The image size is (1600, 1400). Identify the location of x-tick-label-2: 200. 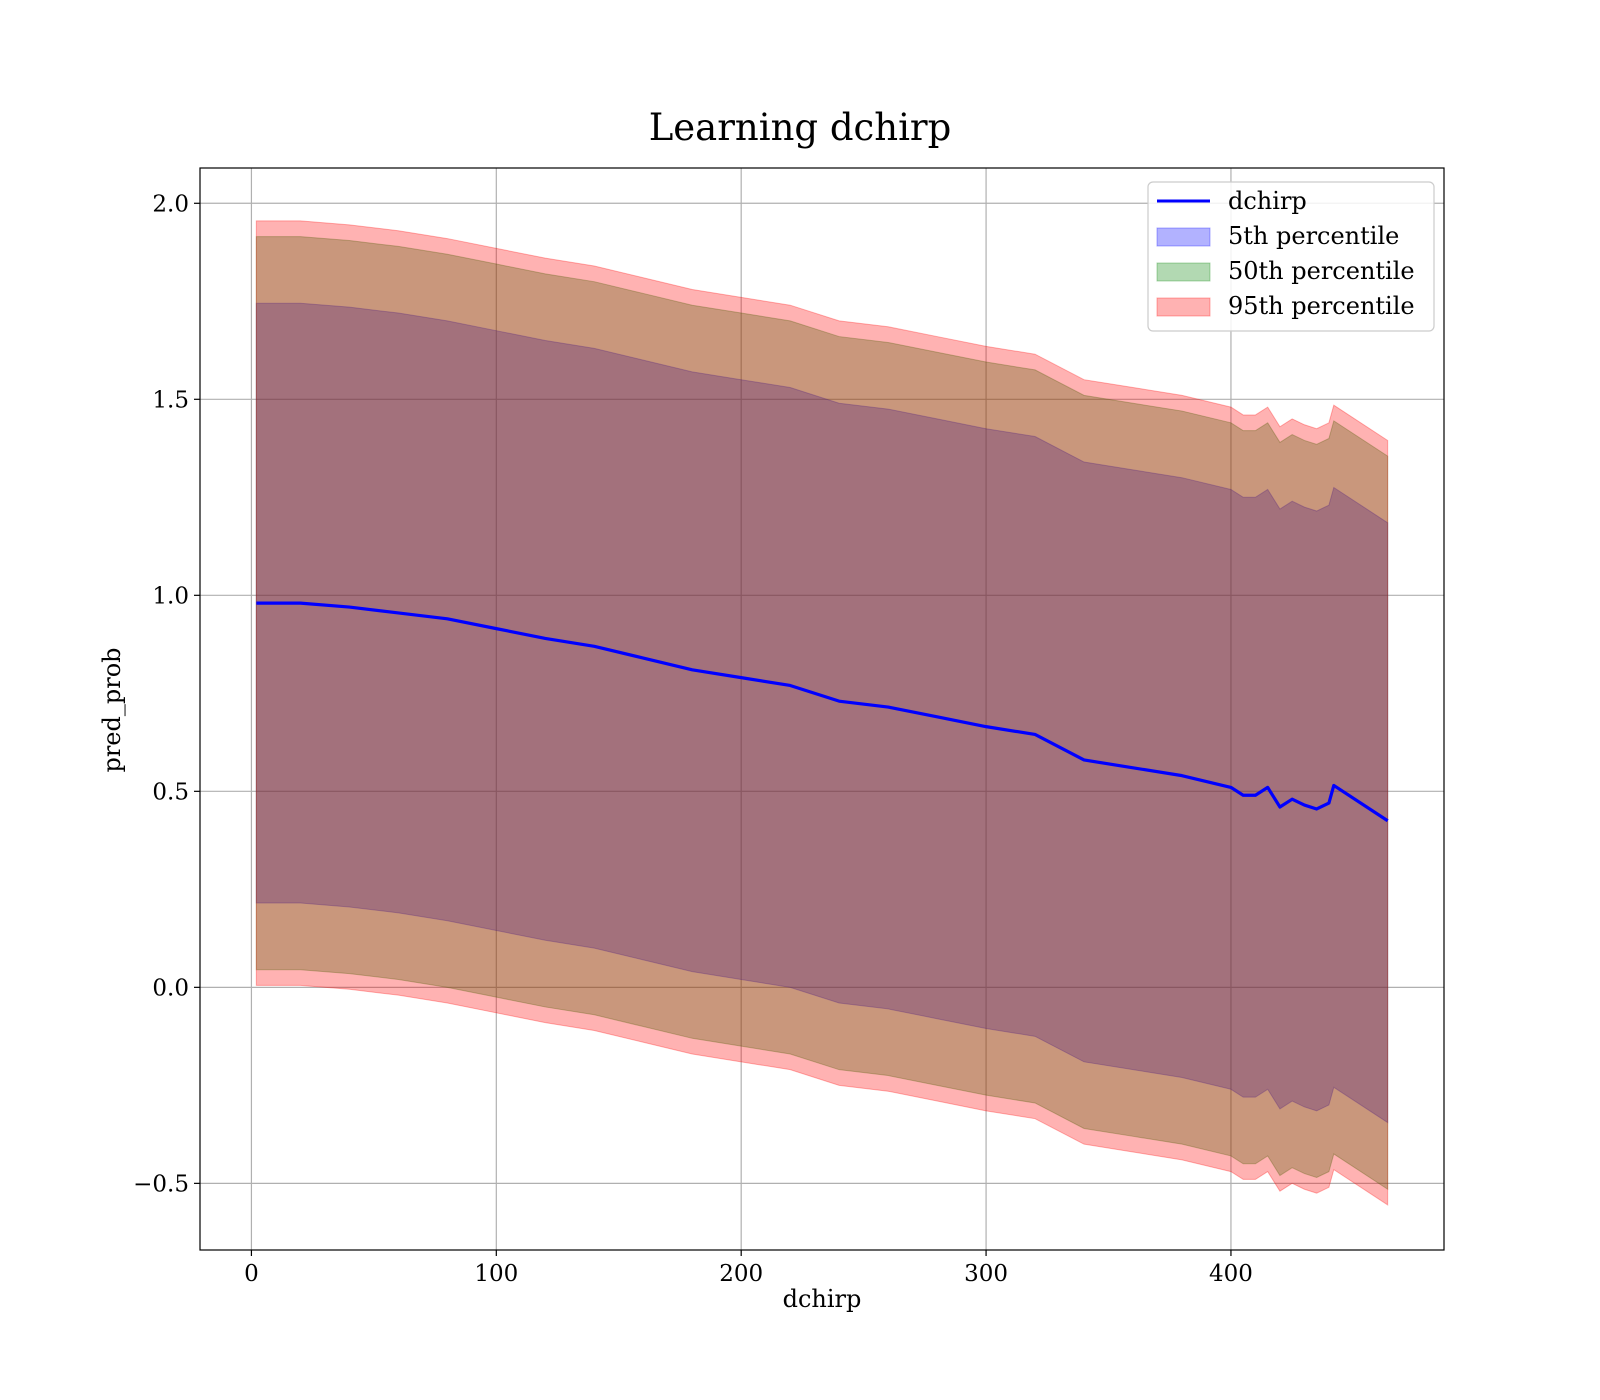
(741, 1274).